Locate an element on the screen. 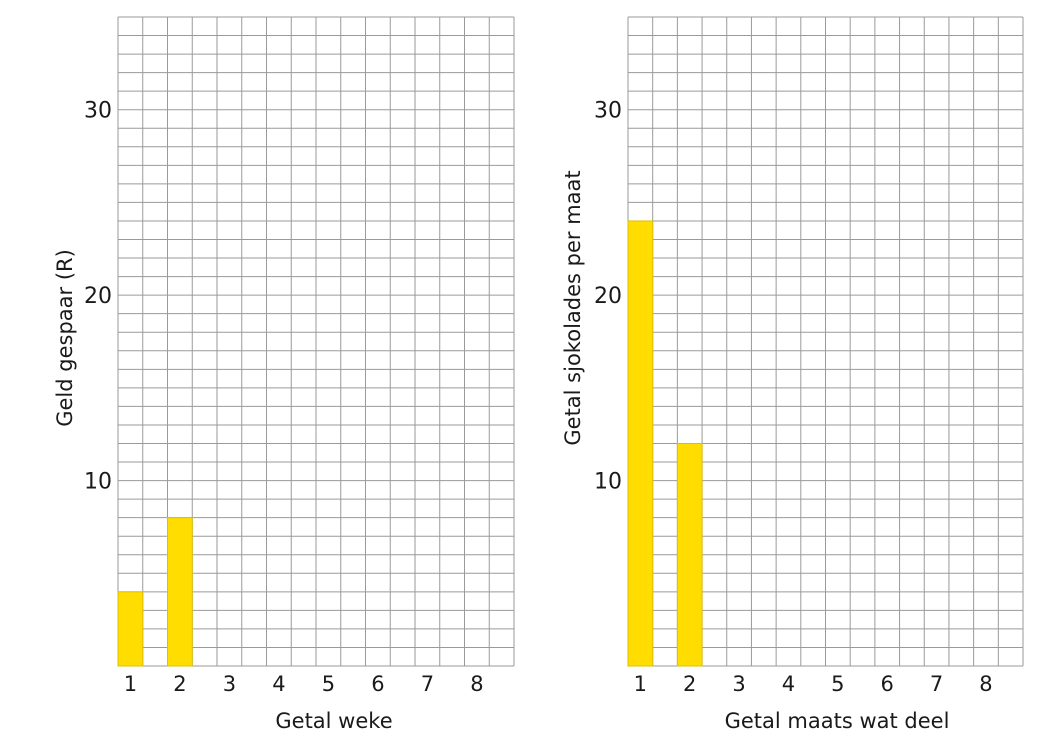  savings-chart-x-tick-label: 5 is located at coordinates (328, 684).